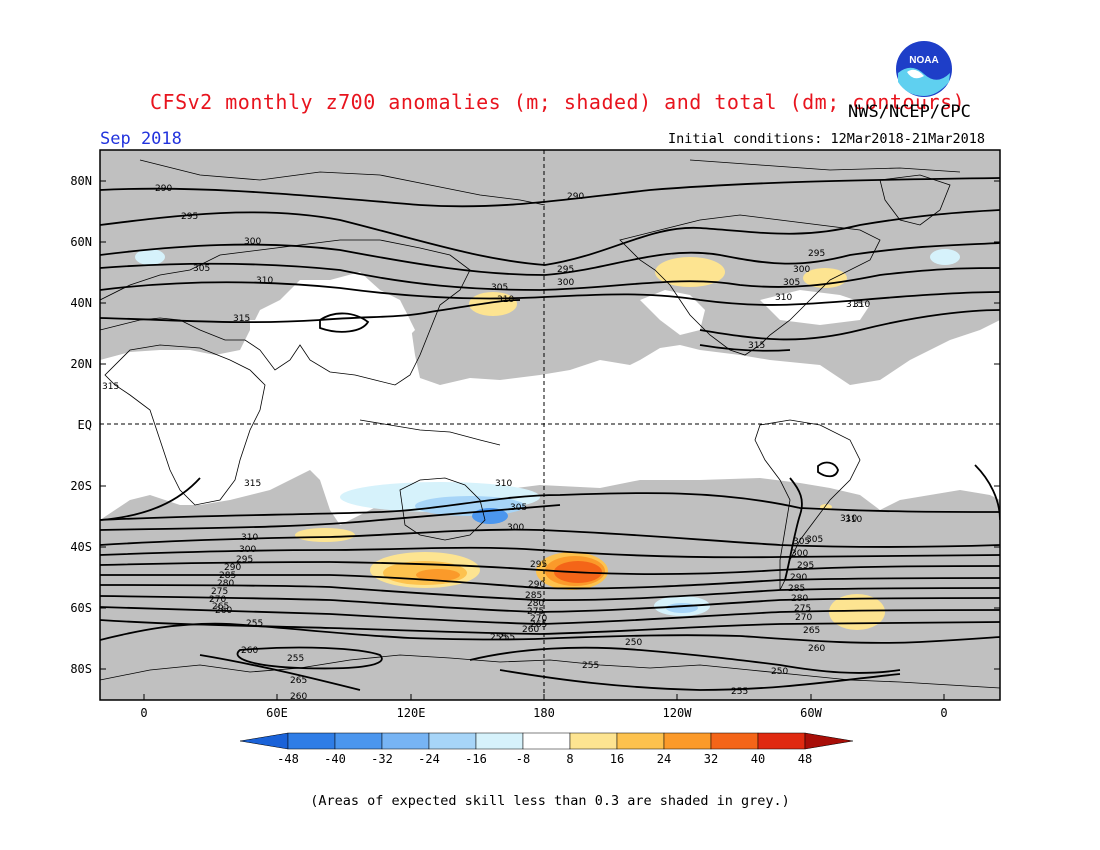 This screenshot has height=850, width=1100. I want to click on lat-label: 20N, so click(81, 364).